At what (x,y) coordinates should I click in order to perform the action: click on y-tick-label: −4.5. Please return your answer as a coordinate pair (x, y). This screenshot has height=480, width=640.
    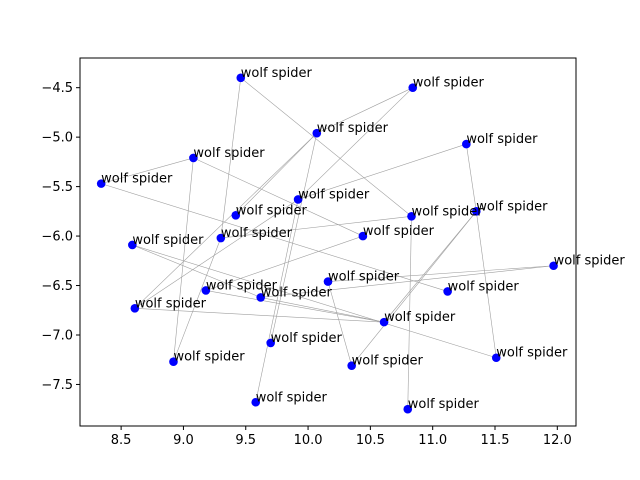
    Looking at the image, I should click on (57, 88).